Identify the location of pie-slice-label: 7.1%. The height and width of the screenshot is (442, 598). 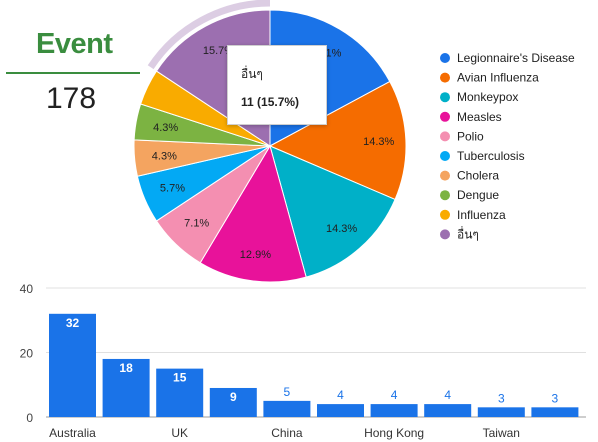
(196, 224).